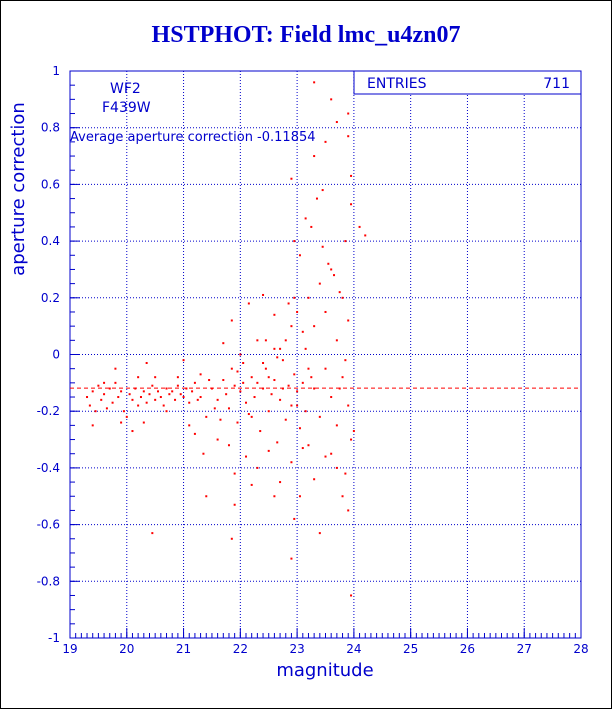 Image resolution: width=612 pixels, height=709 pixels. I want to click on x-tick-label: 27, so click(524, 649).